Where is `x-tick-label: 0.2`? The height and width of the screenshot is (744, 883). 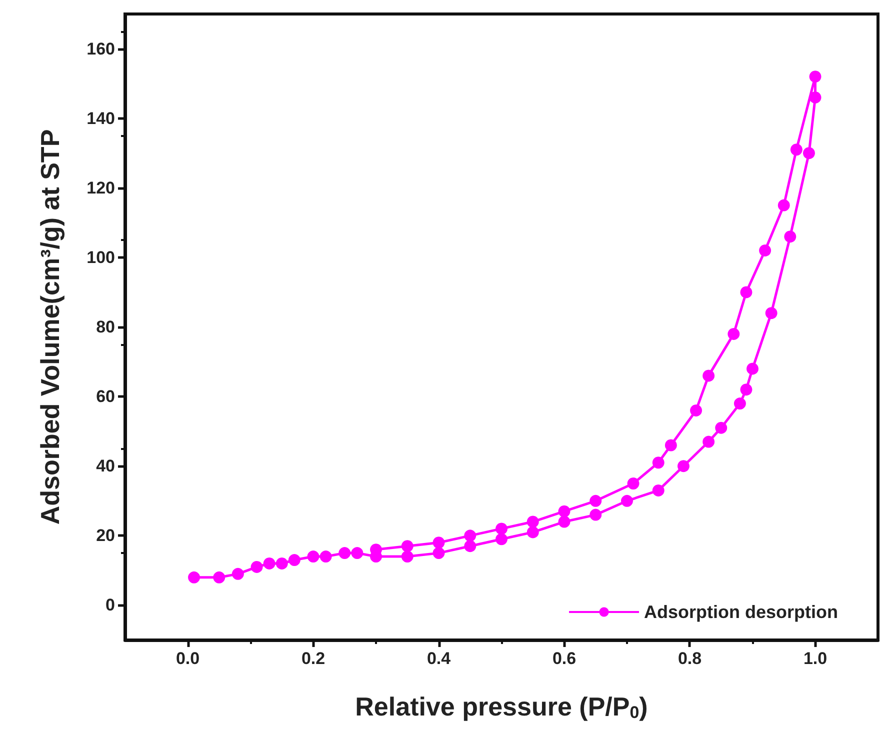
x-tick-label: 0.2 is located at coordinates (313, 658).